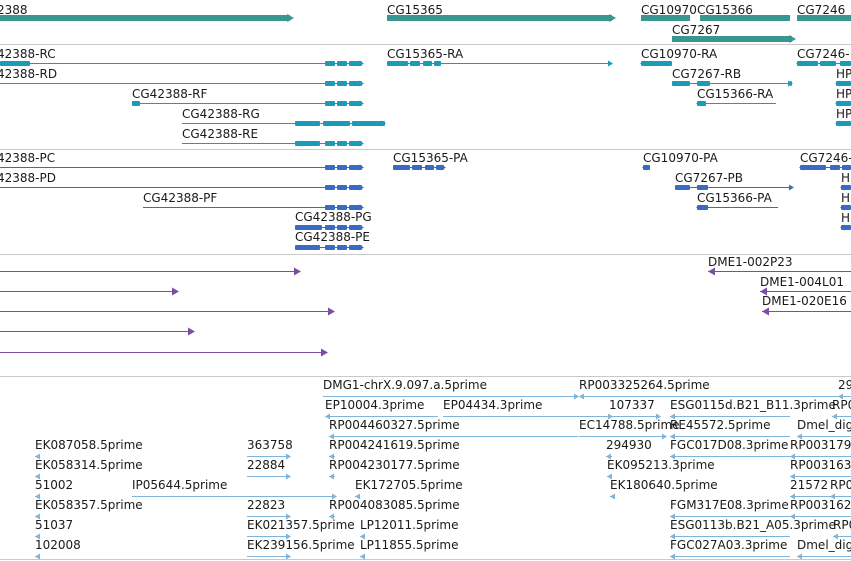 Image resolution: width=851 pixels, height=561 pixels. I want to click on feature-cg15366-pa: CG15366-PA, so click(737, 201).